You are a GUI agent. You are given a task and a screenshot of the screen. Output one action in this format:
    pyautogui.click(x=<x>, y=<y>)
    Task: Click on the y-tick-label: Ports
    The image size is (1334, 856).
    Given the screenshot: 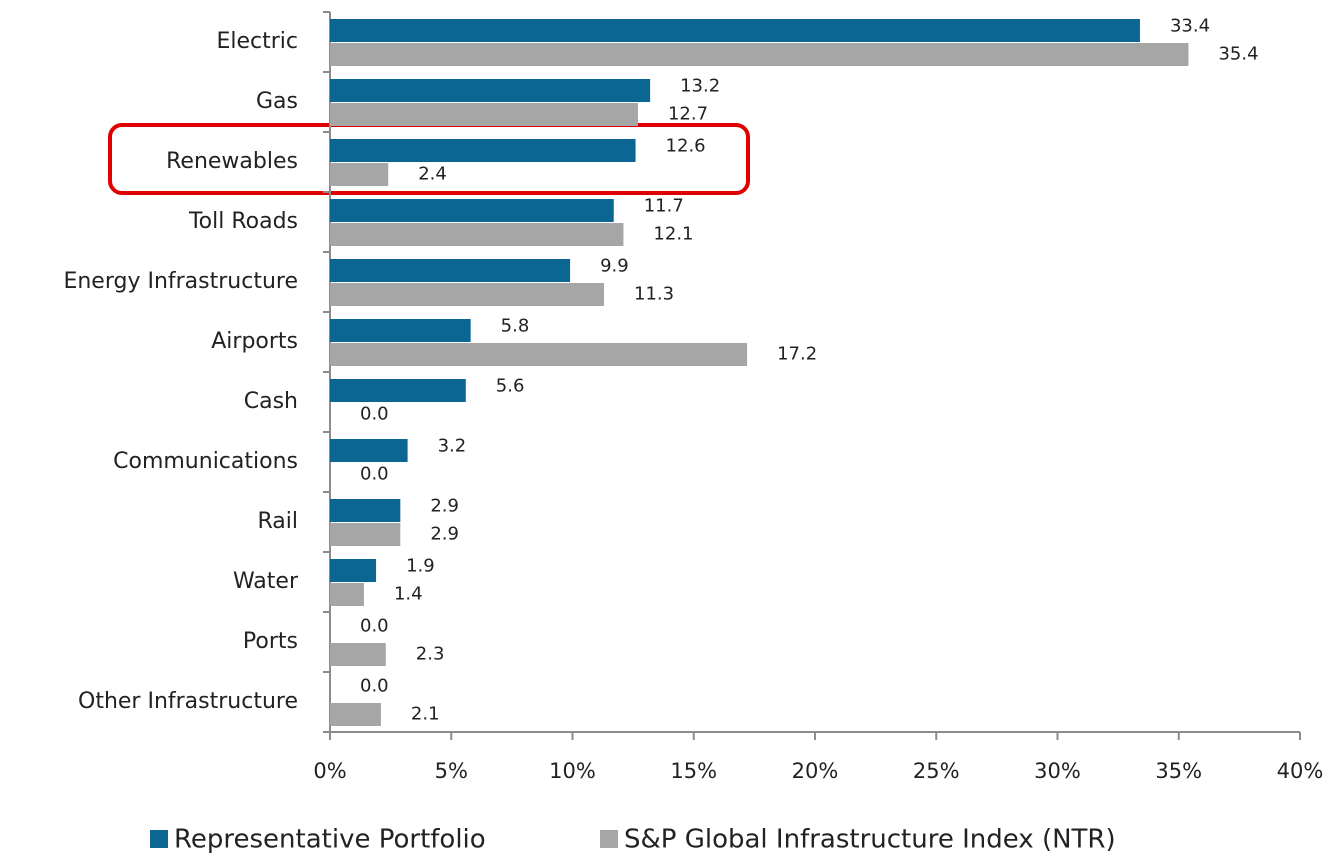 What is the action you would take?
    pyautogui.click(x=270, y=641)
    